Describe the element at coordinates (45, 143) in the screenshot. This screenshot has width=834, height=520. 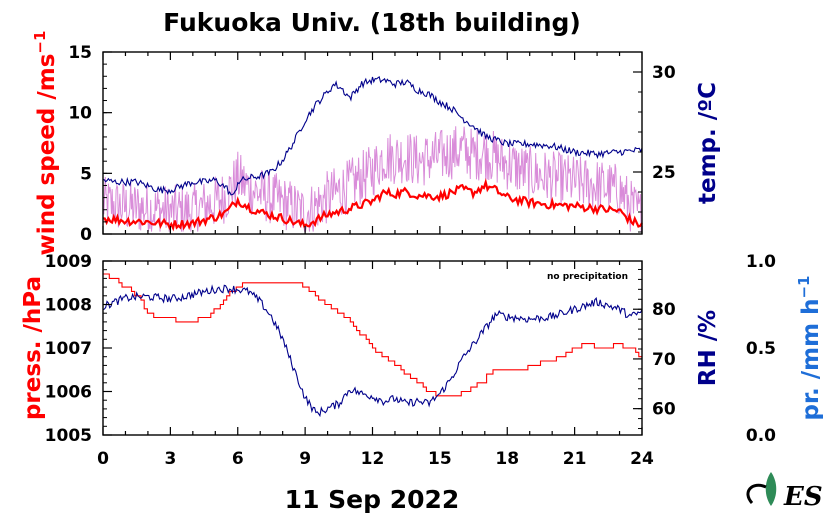
I see `wind-axis-title: wind speed /ms−1` at that location.